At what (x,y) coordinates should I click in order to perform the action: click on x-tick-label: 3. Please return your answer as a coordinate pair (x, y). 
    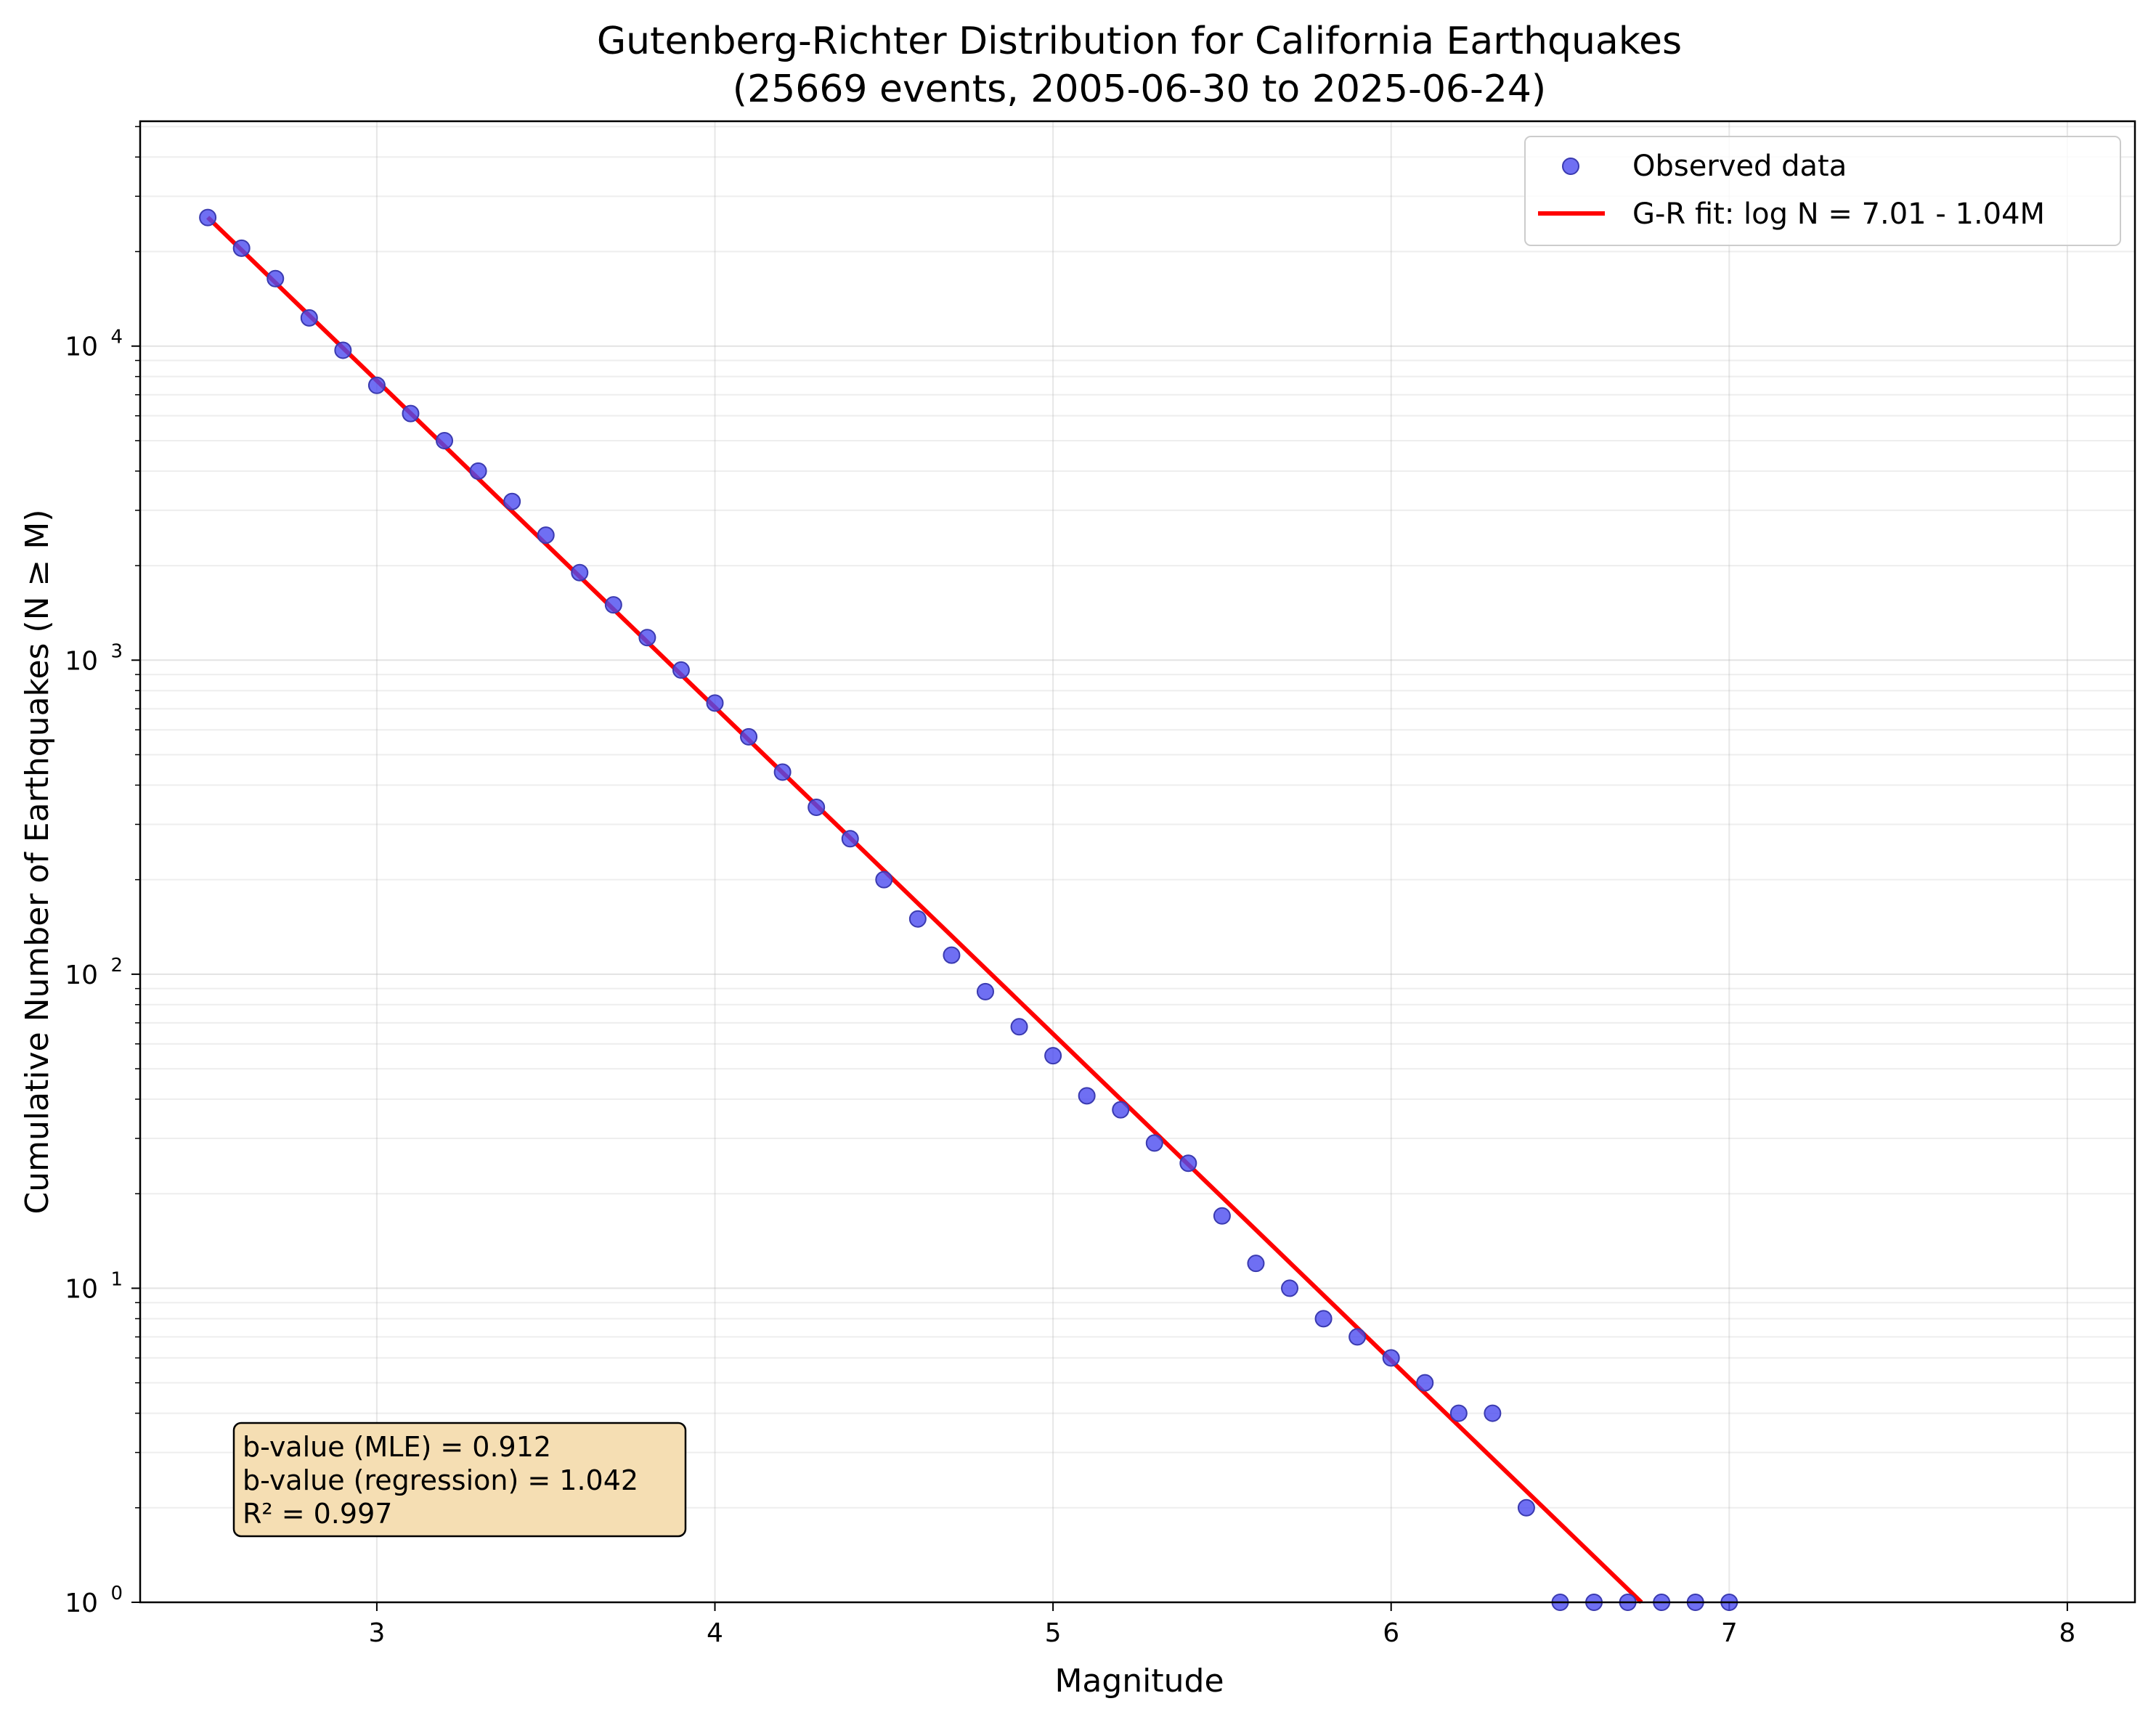
    Looking at the image, I should click on (377, 1633).